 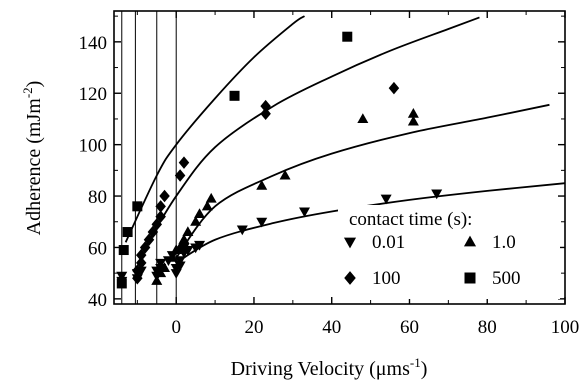 What do you see at coordinates (487, 327) in the screenshot?
I see `x-tick-label-4: 80` at bounding box center [487, 327].